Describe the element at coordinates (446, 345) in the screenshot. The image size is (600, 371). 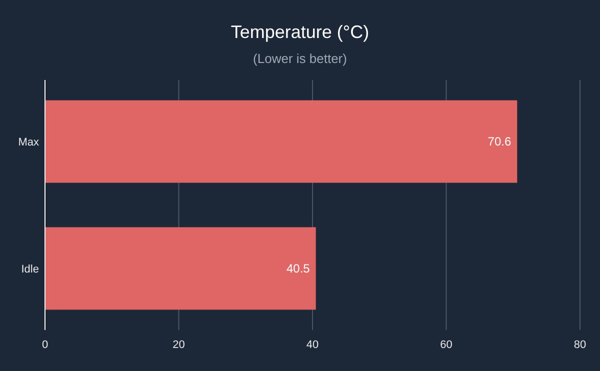
I see `x-tick-label: 60` at that location.